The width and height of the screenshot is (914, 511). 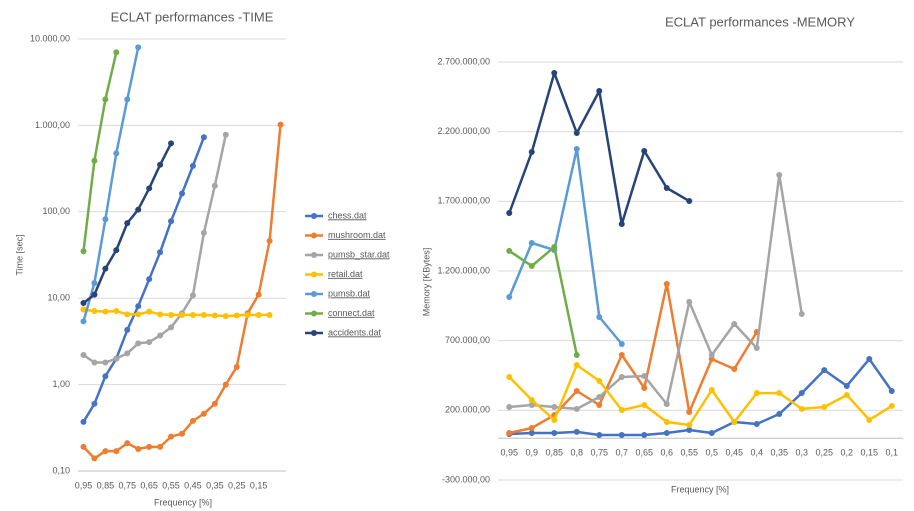 What do you see at coordinates (621, 453) in the screenshot?
I see `x-tick-label: 0,7` at bounding box center [621, 453].